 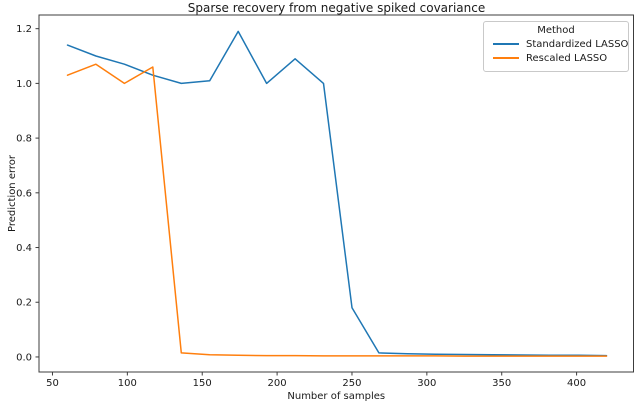 I want to click on x-axis-label: Number of samples, so click(x=336, y=396).